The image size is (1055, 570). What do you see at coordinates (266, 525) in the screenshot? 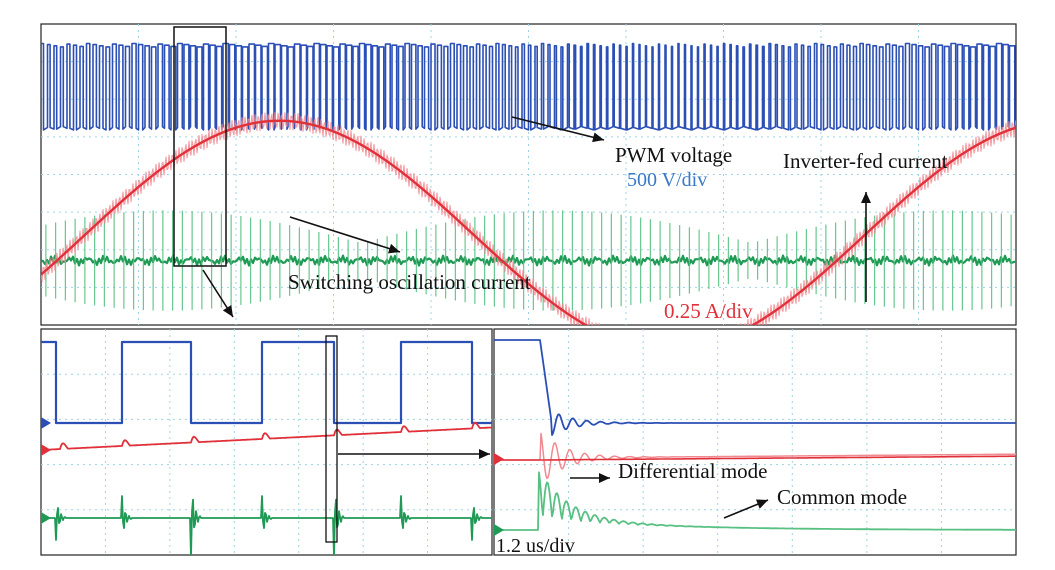
I see `oscillation-spike-trace` at bounding box center [266, 525].